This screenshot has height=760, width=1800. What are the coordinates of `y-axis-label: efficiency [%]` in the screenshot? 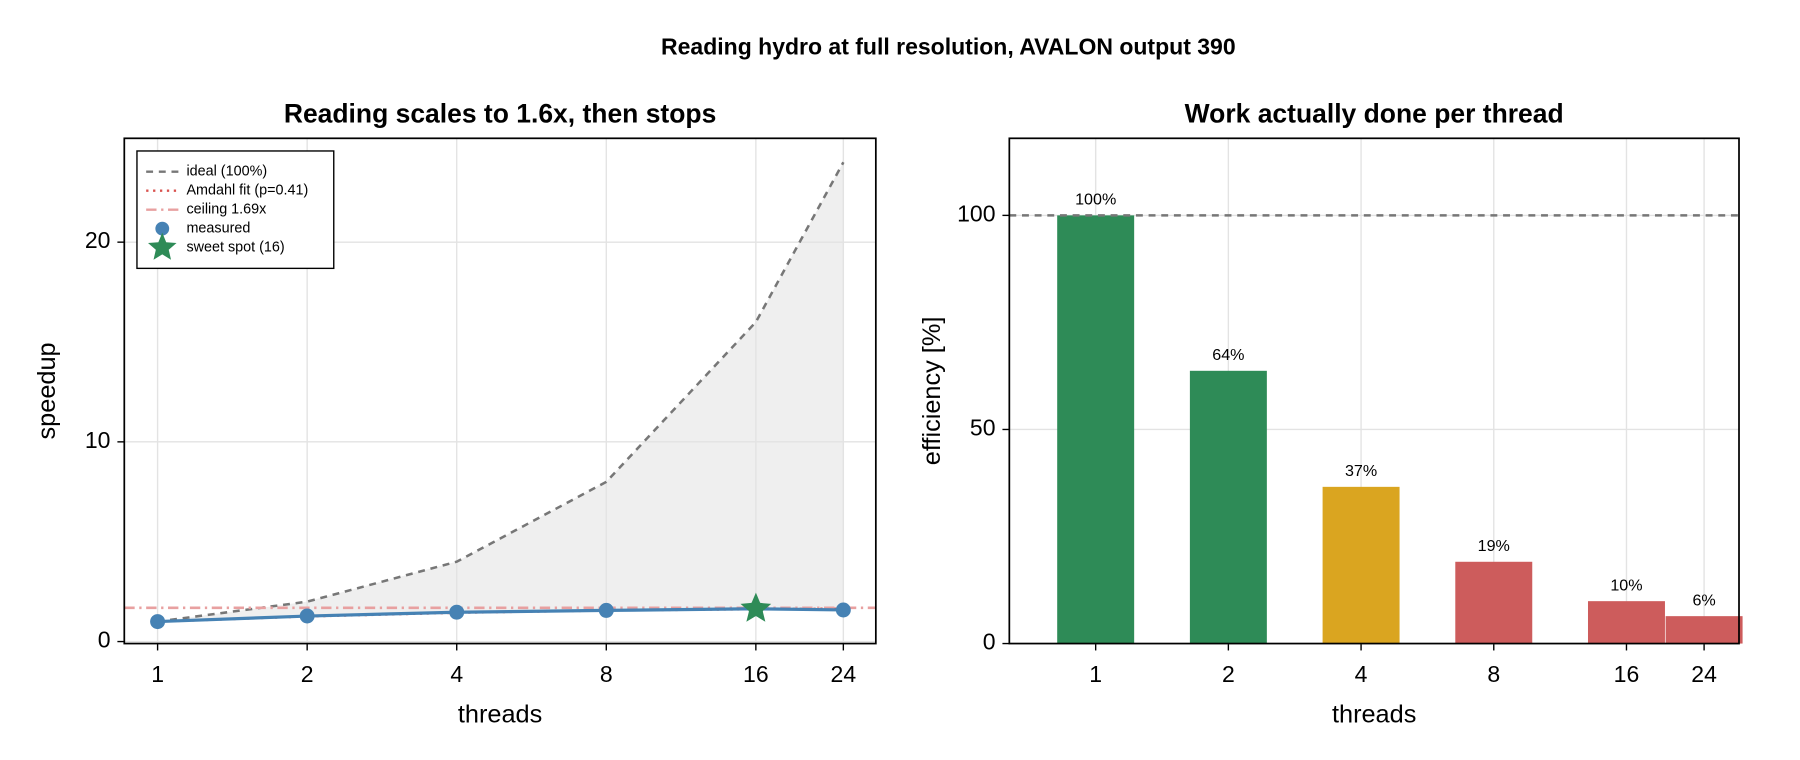 It's located at (932, 391).